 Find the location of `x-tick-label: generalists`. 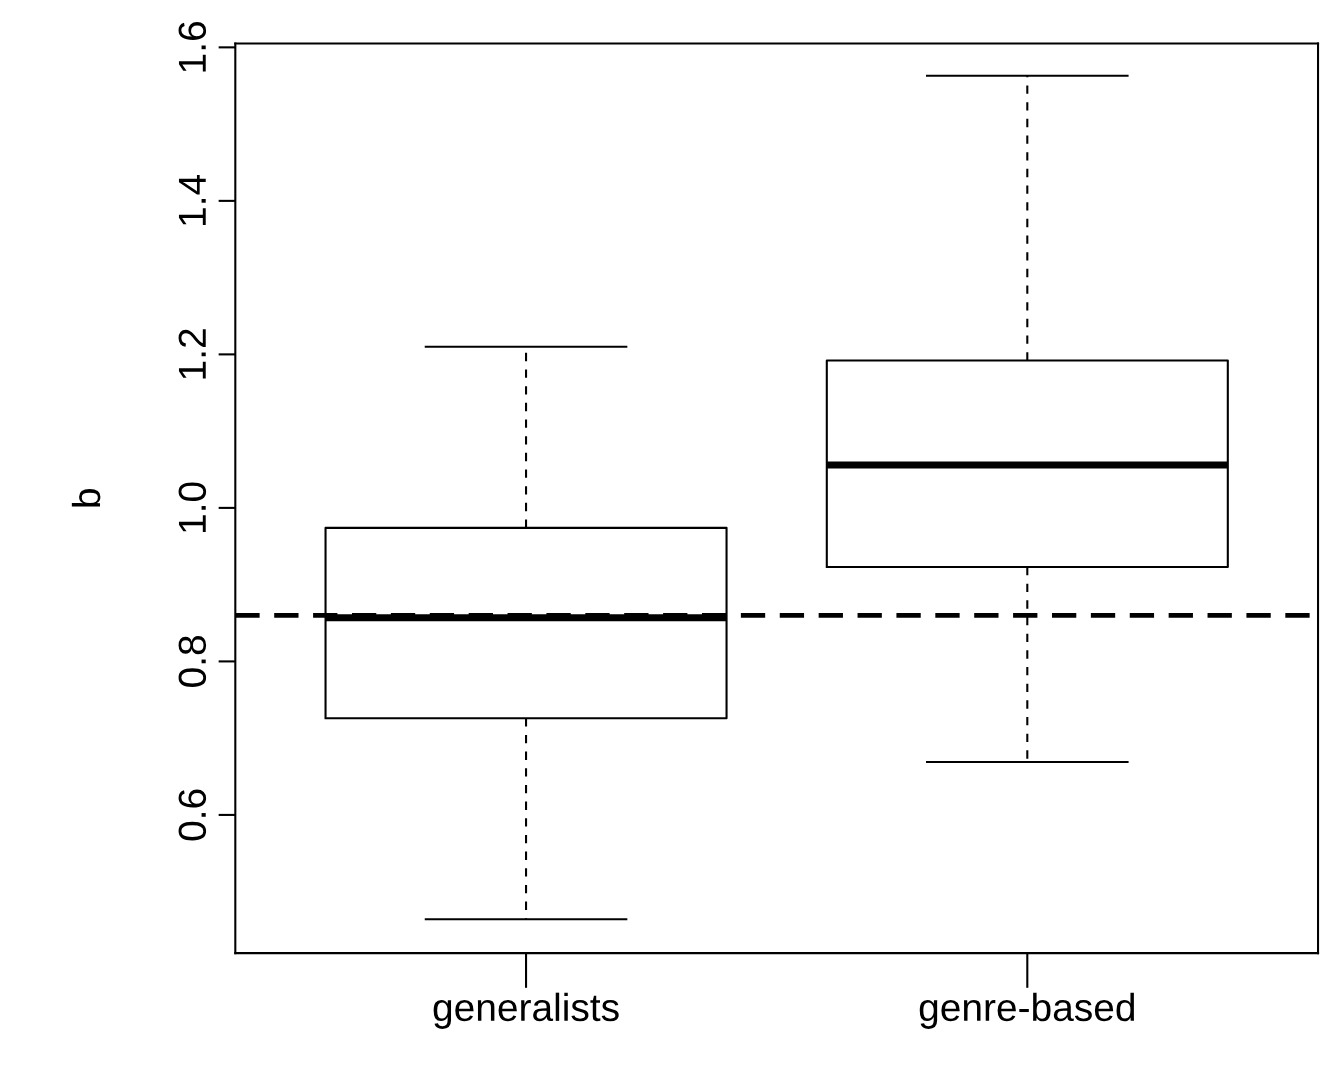

x-tick-label: generalists is located at coordinates (526, 1010).